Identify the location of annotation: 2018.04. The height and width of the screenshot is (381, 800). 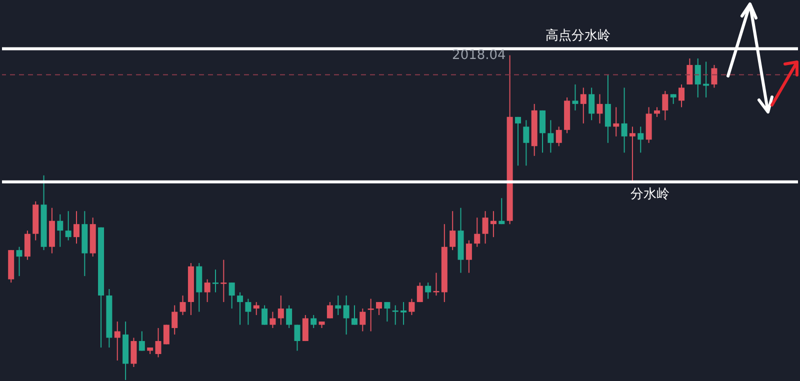
(479, 56).